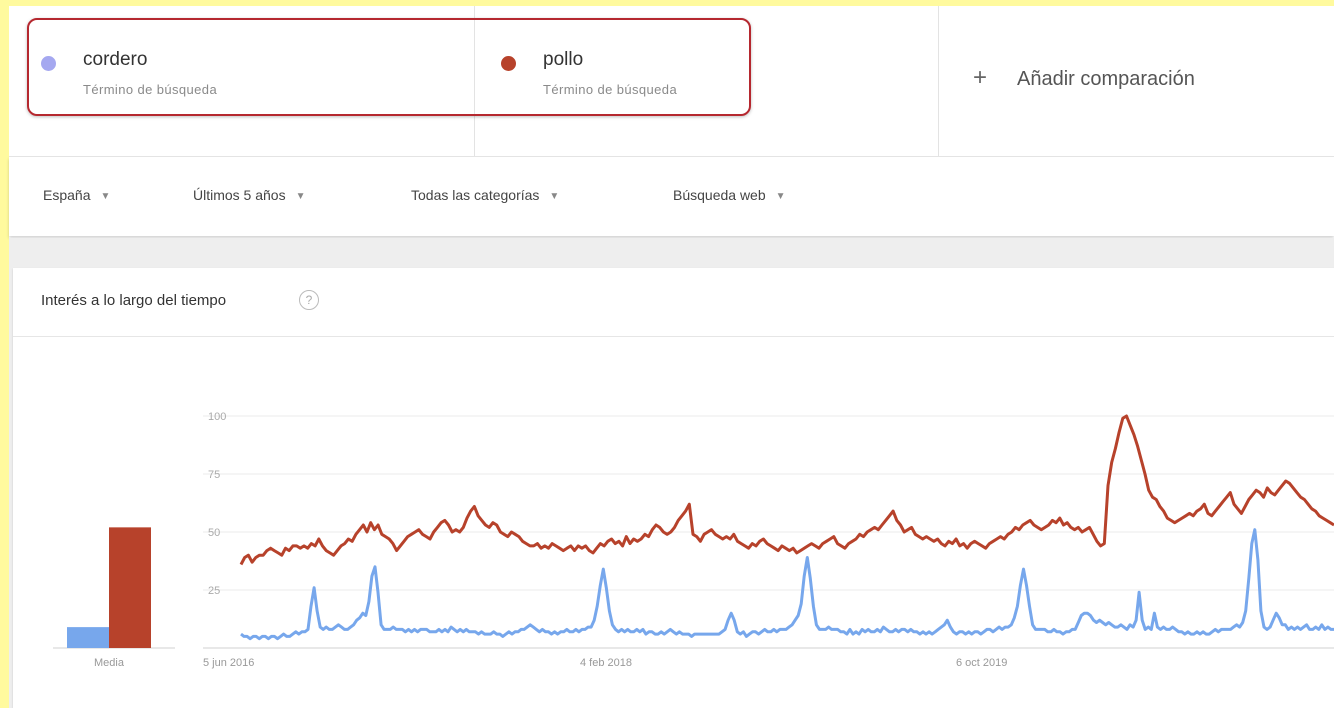 This screenshot has height=708, width=1334. What do you see at coordinates (88, 637) in the screenshot?
I see `average-bar-cordero` at bounding box center [88, 637].